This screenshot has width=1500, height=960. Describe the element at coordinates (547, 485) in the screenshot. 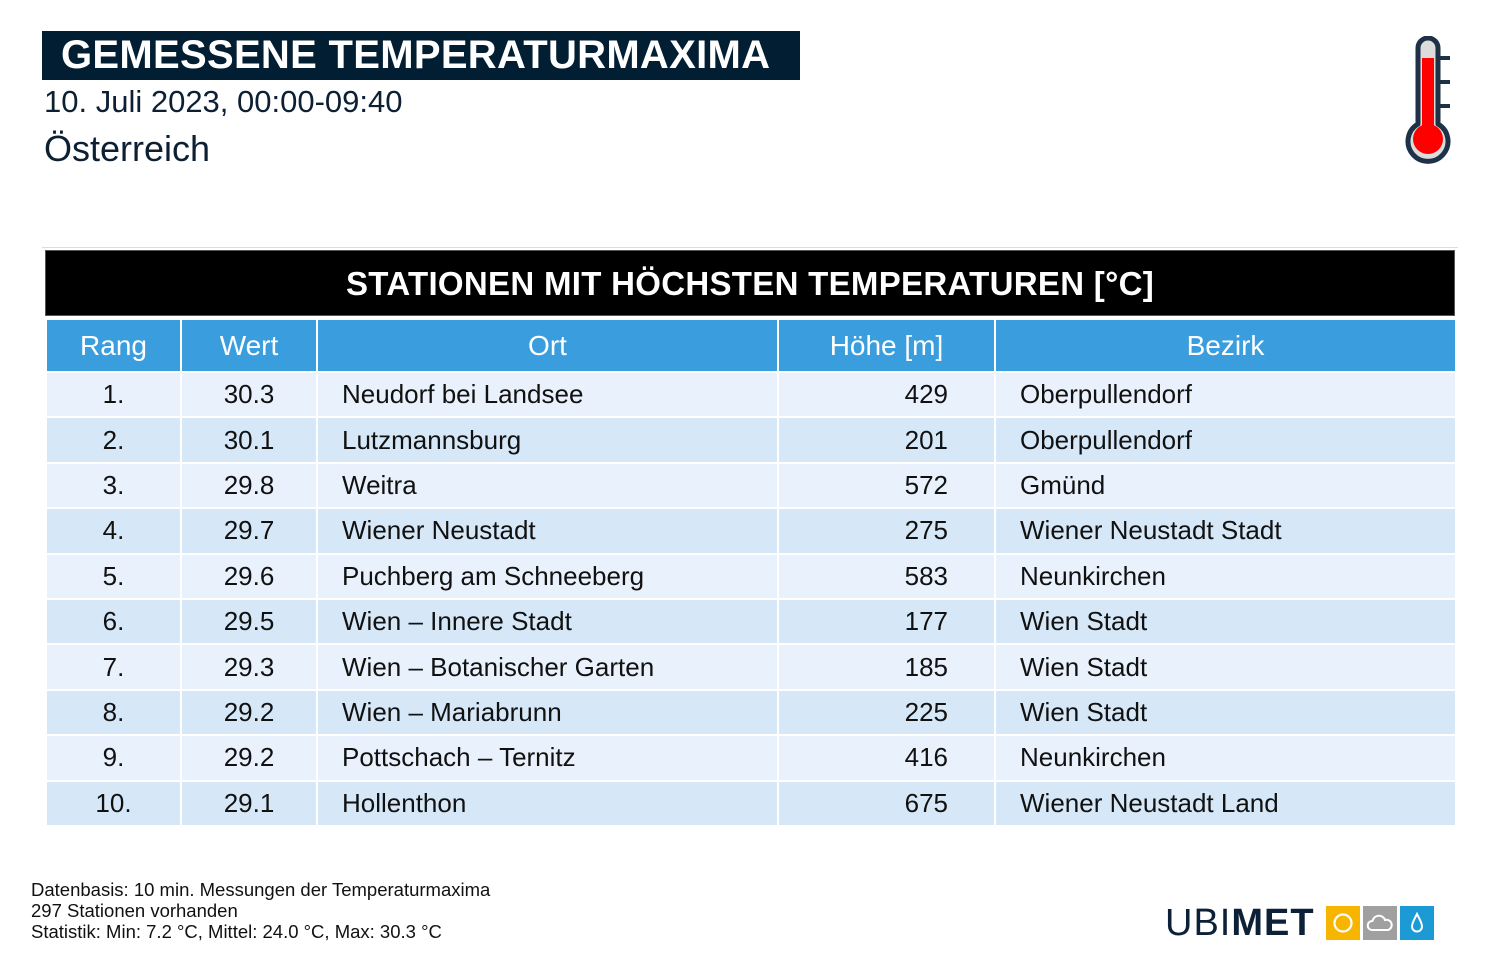

I see `cell-ort: Weitra` at that location.